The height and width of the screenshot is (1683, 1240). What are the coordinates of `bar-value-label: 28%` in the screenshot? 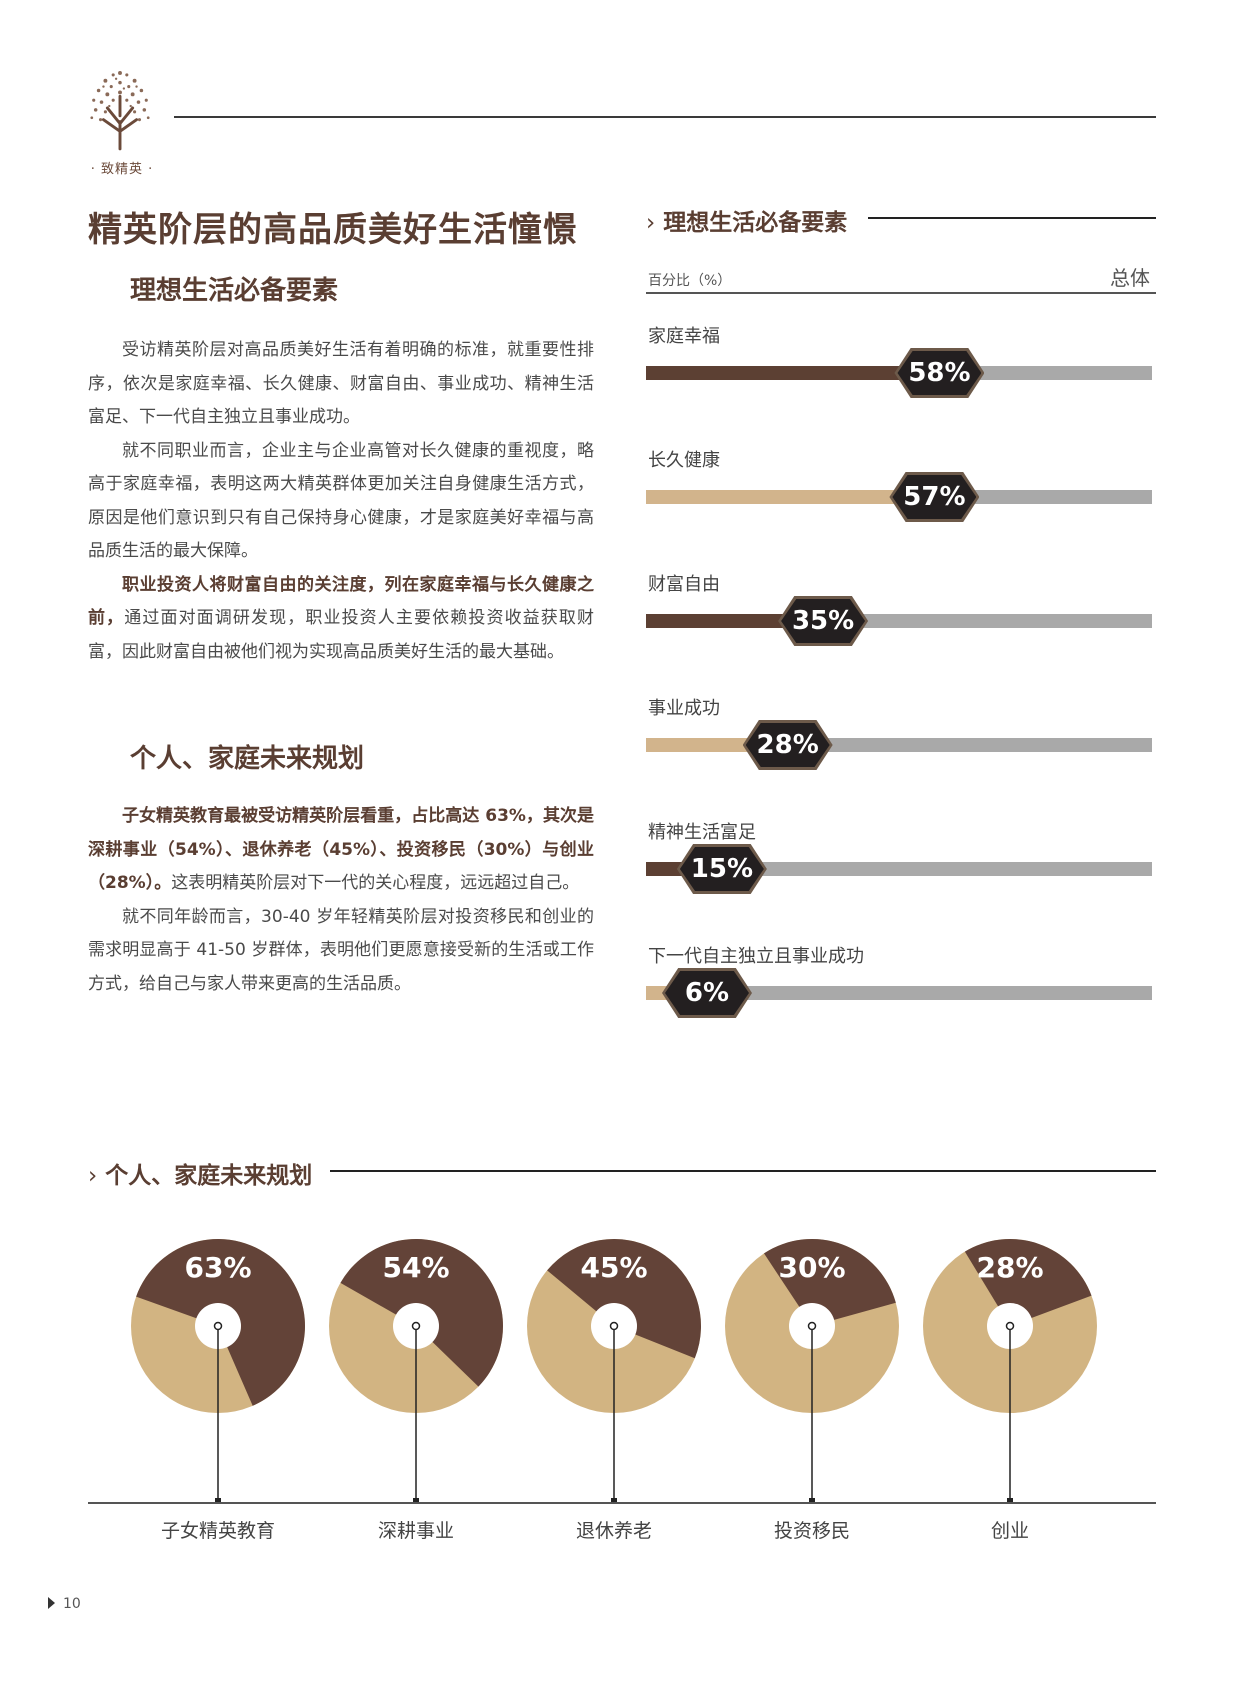 It's located at (787, 745).